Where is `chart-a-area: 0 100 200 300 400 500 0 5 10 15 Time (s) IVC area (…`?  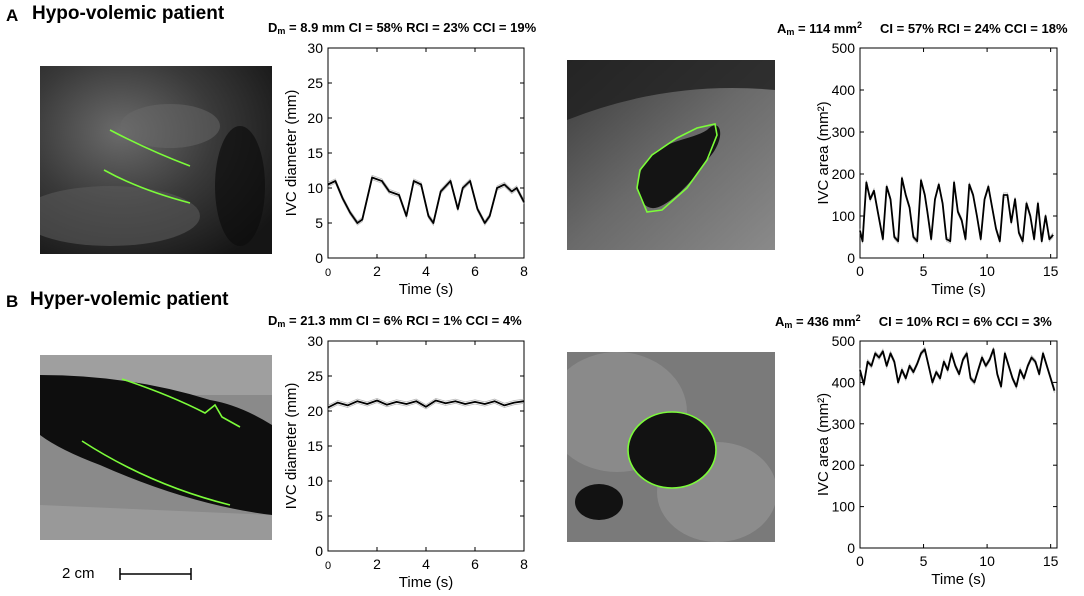
chart-a-area: 0 100 200 300 400 500 0 5 10 15 Time (s) IVC area (… is located at coordinates (937, 169).